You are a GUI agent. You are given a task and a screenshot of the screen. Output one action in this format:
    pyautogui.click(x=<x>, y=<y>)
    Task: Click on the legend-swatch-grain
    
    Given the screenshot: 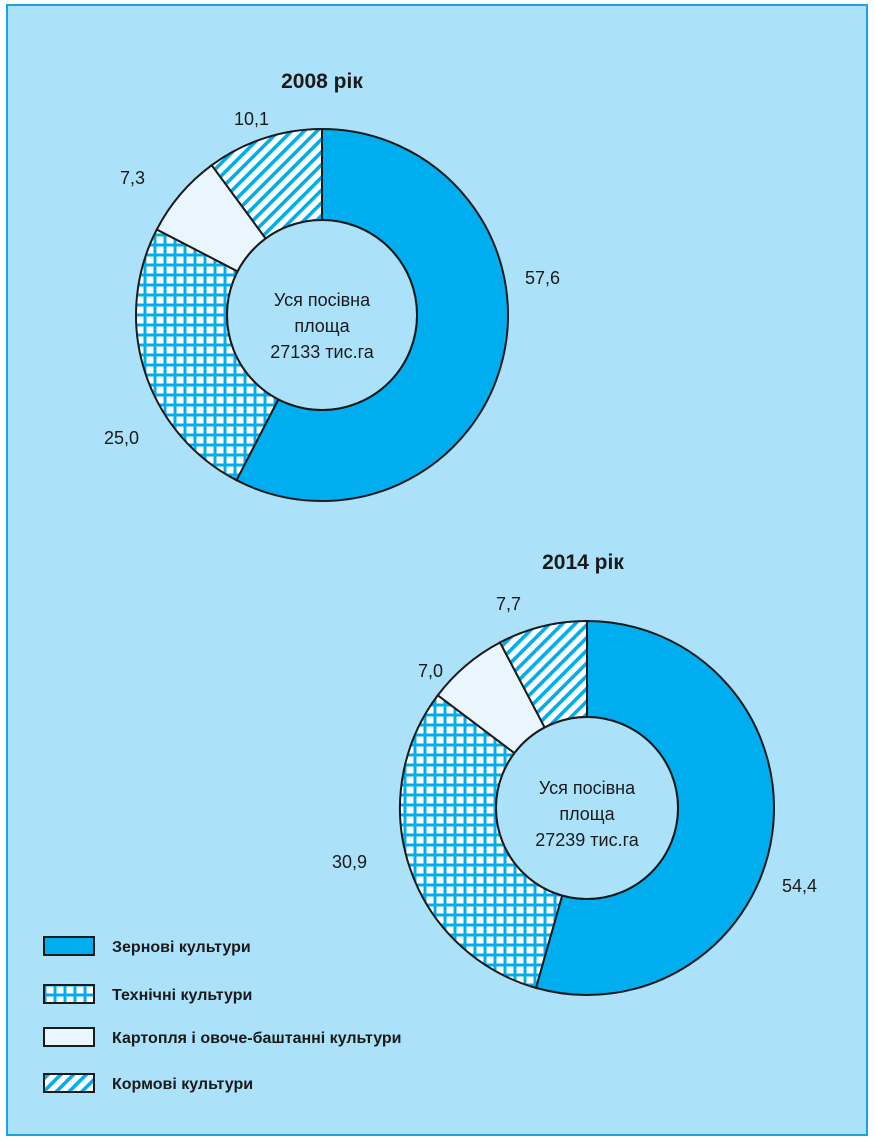 What is the action you would take?
    pyautogui.click(x=69, y=946)
    